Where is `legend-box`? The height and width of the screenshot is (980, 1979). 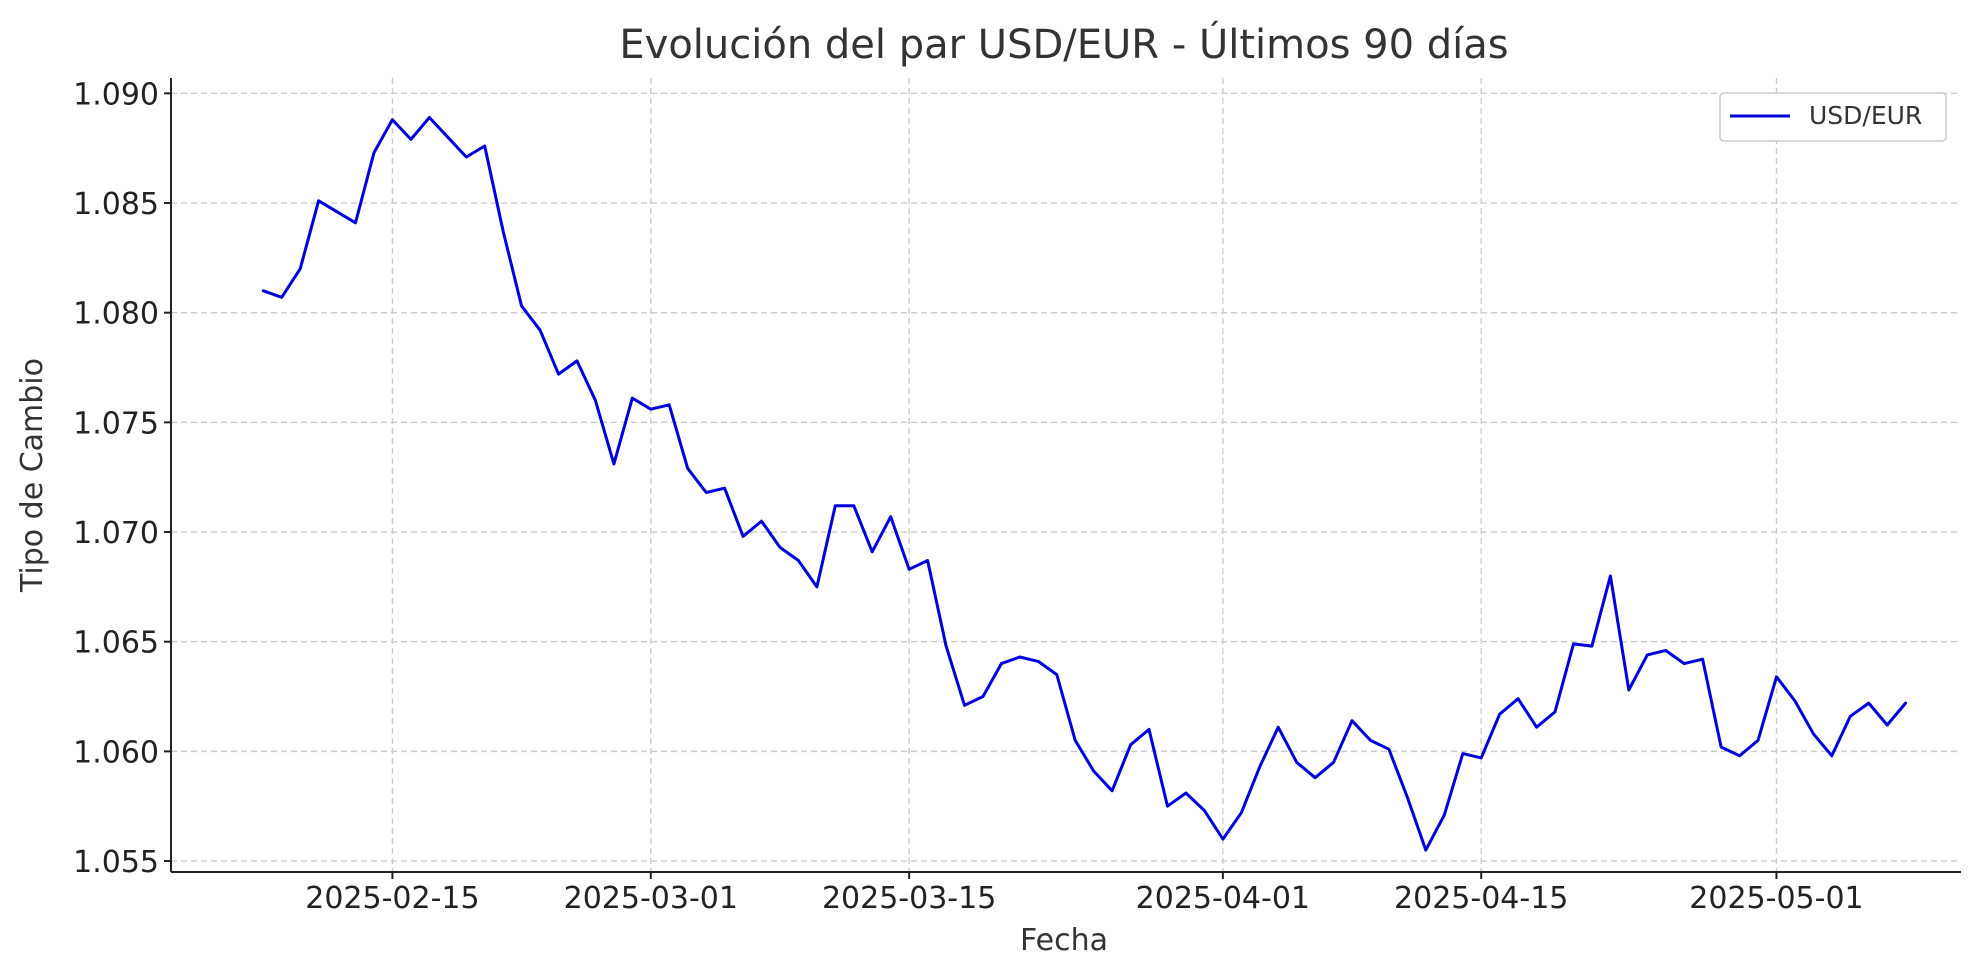 legend-box is located at coordinates (1833, 117).